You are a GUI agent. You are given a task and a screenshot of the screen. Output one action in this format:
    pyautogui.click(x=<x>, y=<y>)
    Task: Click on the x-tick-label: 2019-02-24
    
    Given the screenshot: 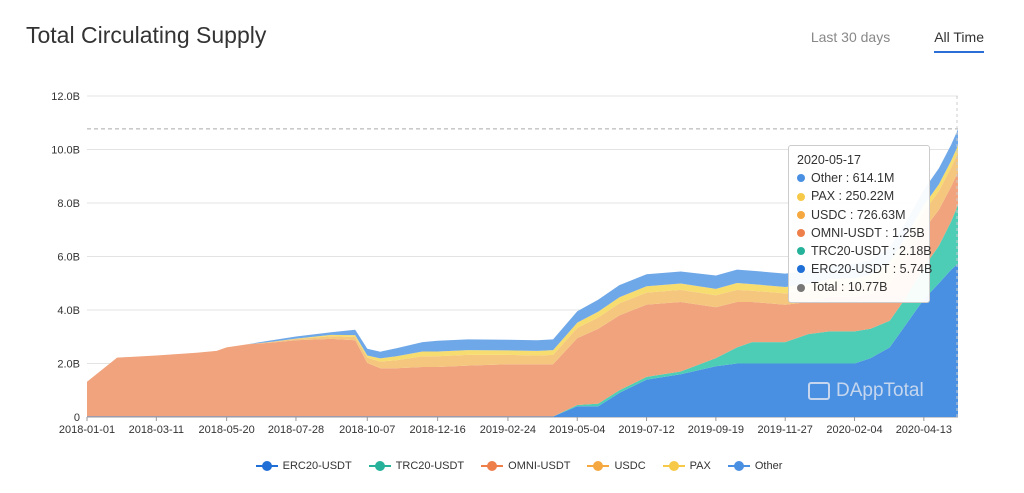 What is the action you would take?
    pyautogui.click(x=508, y=430)
    